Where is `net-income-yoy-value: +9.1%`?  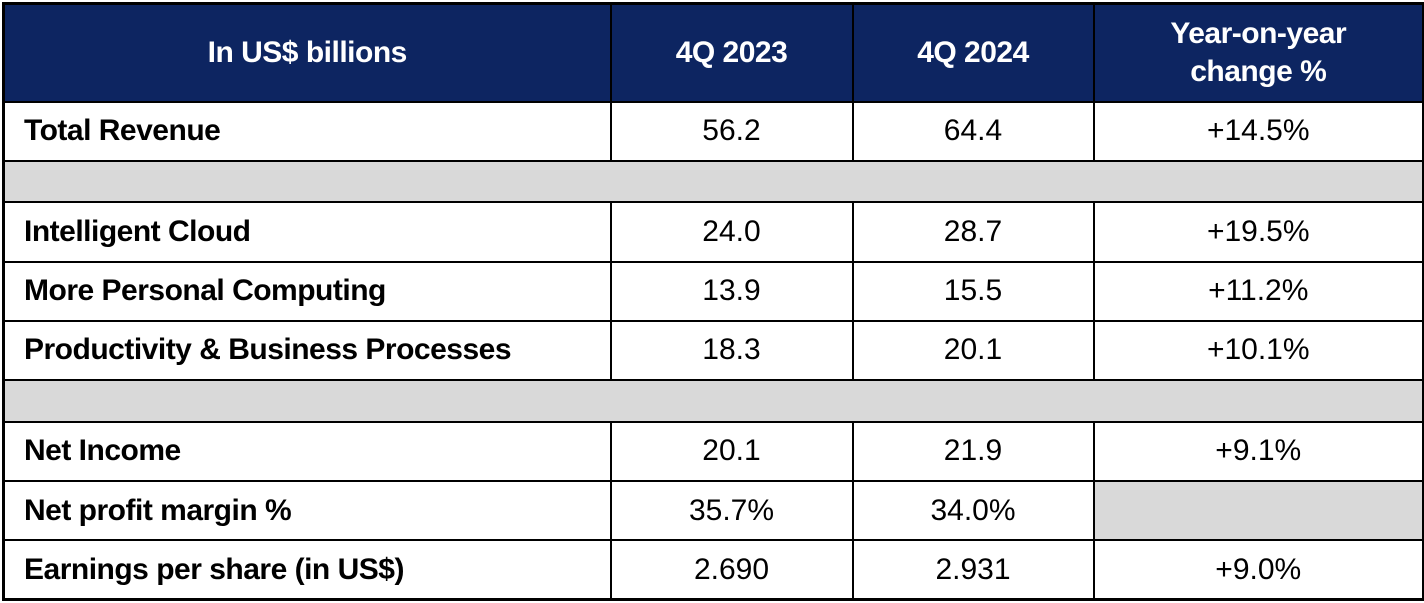 net-income-yoy-value: +9.1% is located at coordinates (1258, 451).